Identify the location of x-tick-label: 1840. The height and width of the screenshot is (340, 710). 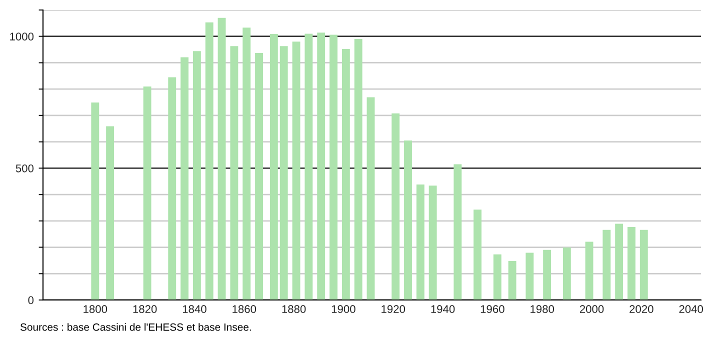
(194, 309).